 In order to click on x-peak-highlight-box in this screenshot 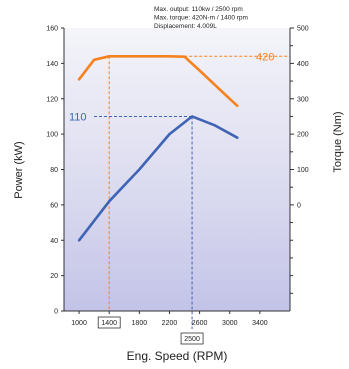, I will do `click(192, 338)`.